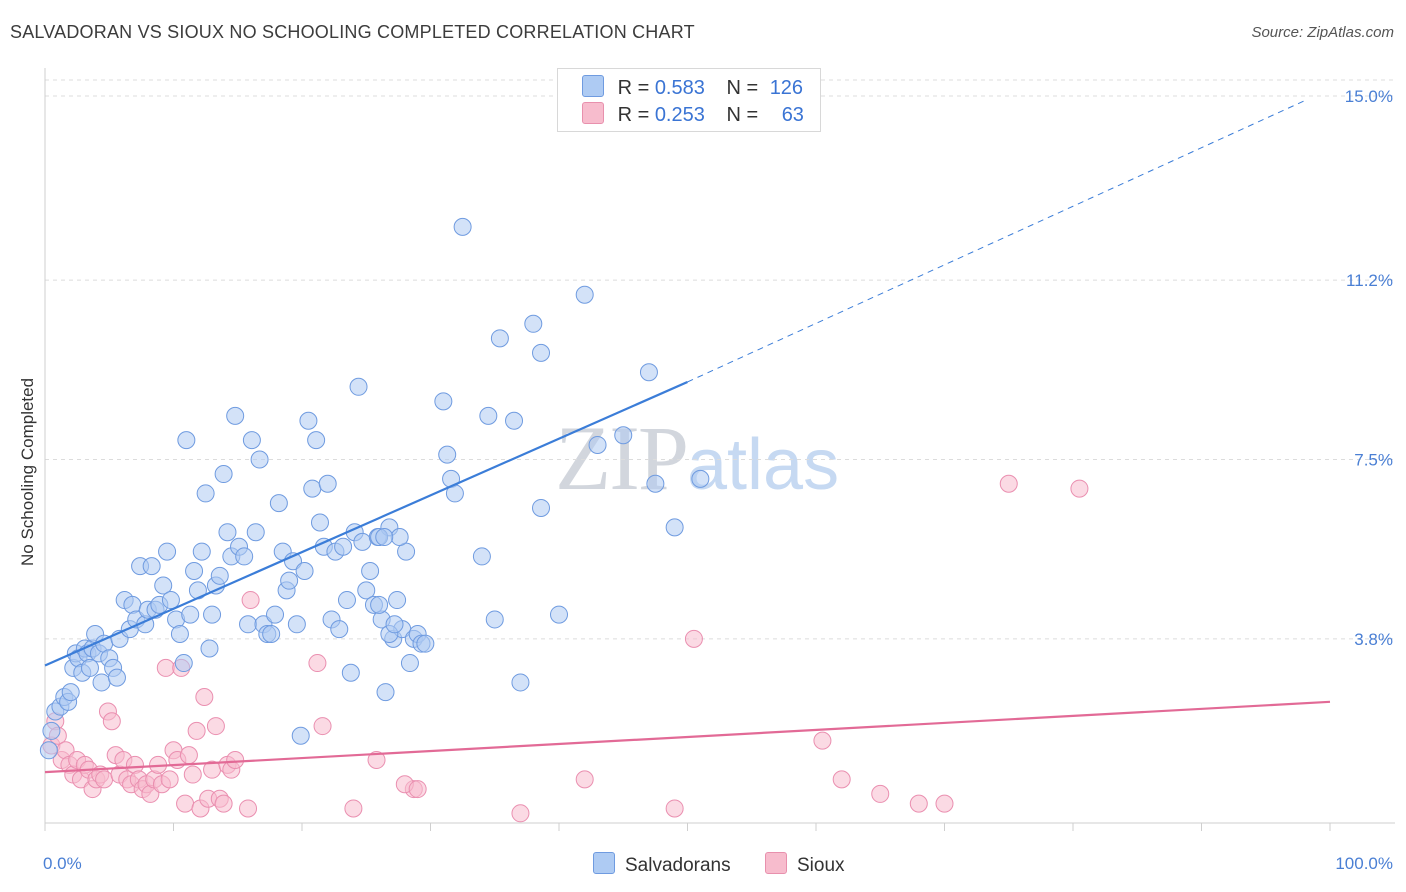 The width and height of the screenshot is (1406, 892). Describe the element at coordinates (604, 863) in the screenshot. I see `swatch-salvadorans` at that location.